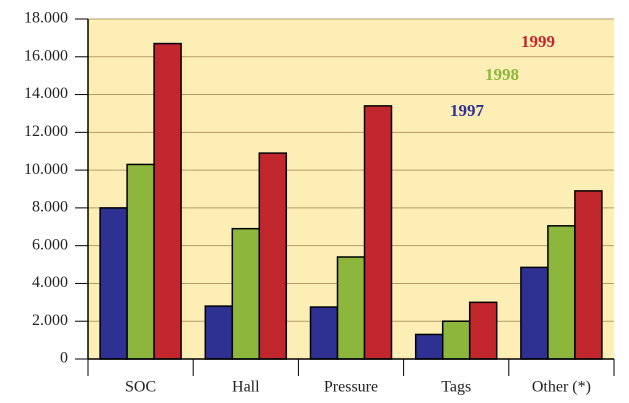  I want to click on y-tick-label: 18.000, so click(46, 18).